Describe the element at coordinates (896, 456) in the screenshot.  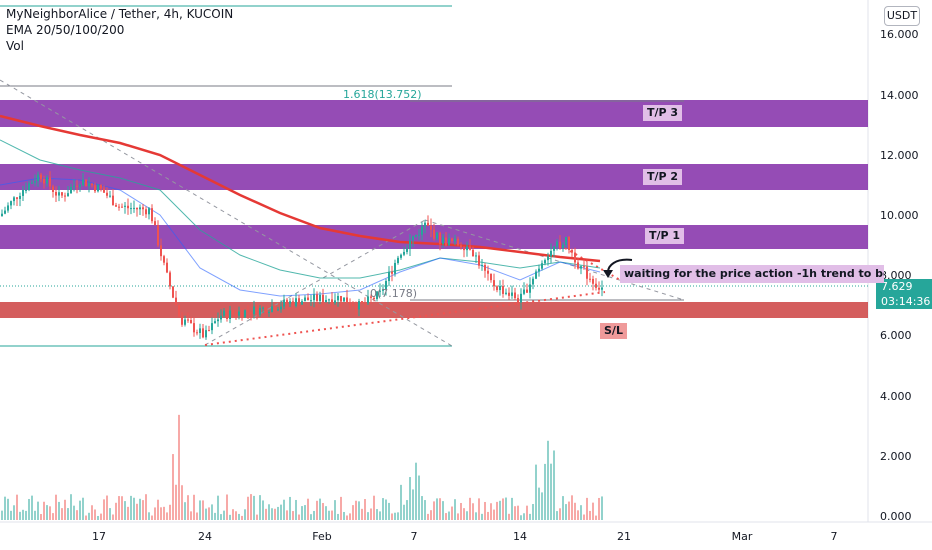
I see `price-label: 2.000` at that location.